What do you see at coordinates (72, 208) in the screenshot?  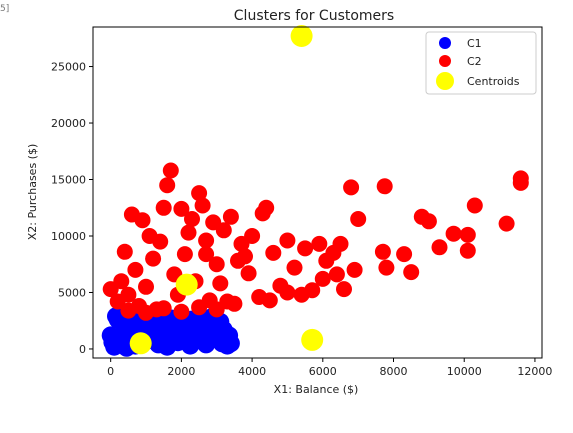 I see `y-axis-ticks: 0 5000 10000 15000 20000 25000` at bounding box center [72, 208].